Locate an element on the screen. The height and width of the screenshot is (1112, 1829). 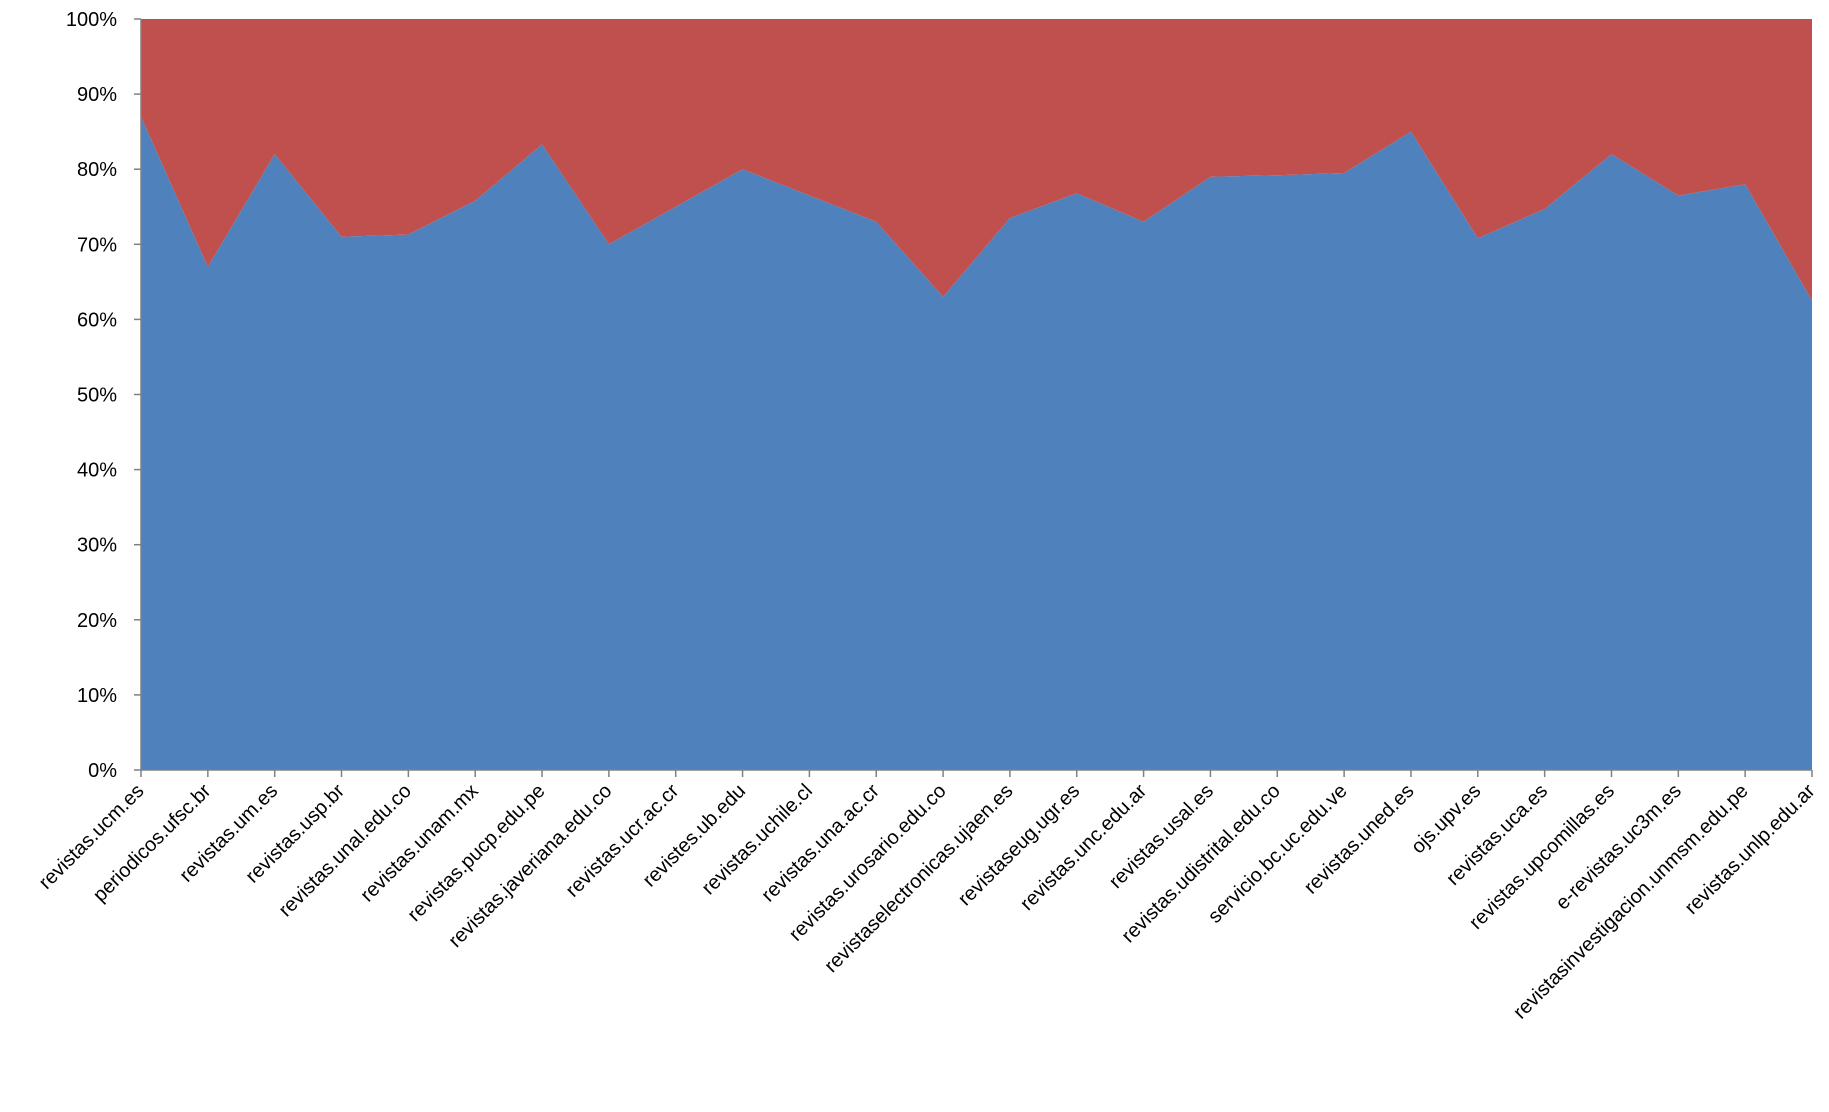
y-tick-label: 70% is located at coordinates (97, 245).